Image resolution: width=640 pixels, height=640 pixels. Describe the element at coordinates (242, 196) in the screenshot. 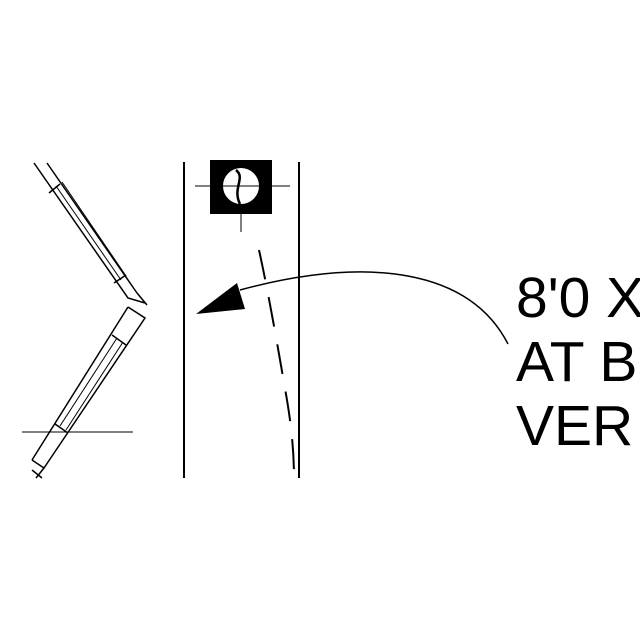

I see `pivot-symbol` at that location.